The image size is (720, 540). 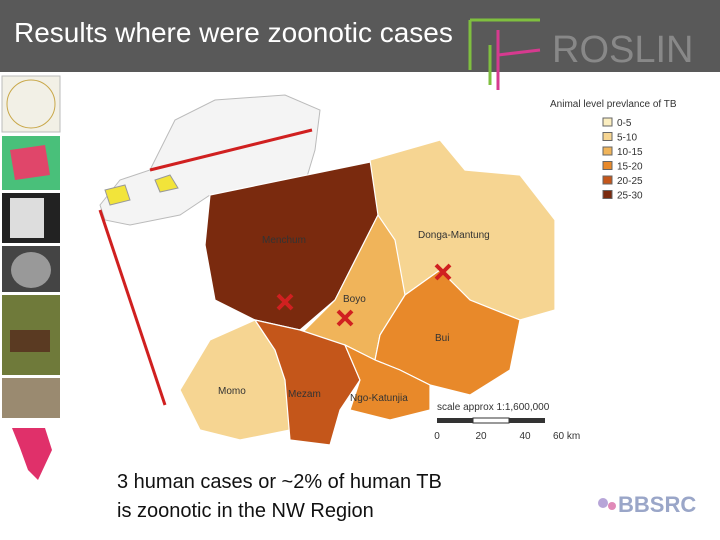 I want to click on scale-tick: 60 km, so click(x=566, y=436).